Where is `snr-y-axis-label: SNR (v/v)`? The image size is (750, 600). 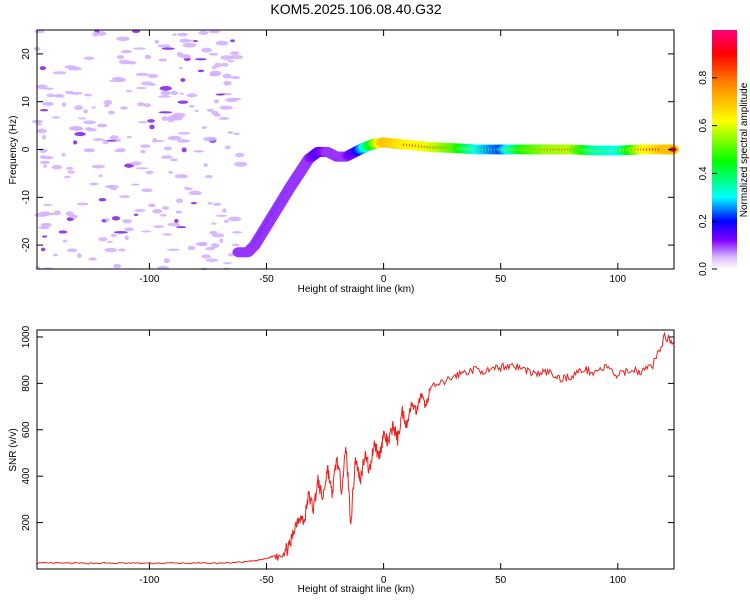 snr-y-axis-label: SNR (v/v) is located at coordinates (13, 449).